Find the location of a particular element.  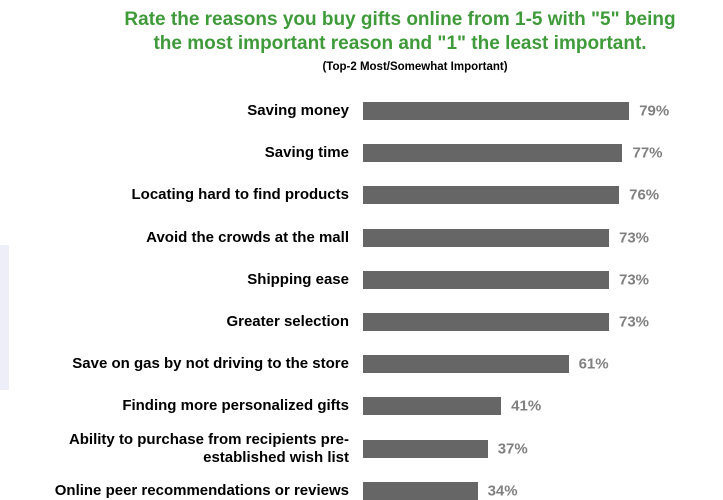

category-label: Save on gas by not driving to the store is located at coordinates (210, 364).